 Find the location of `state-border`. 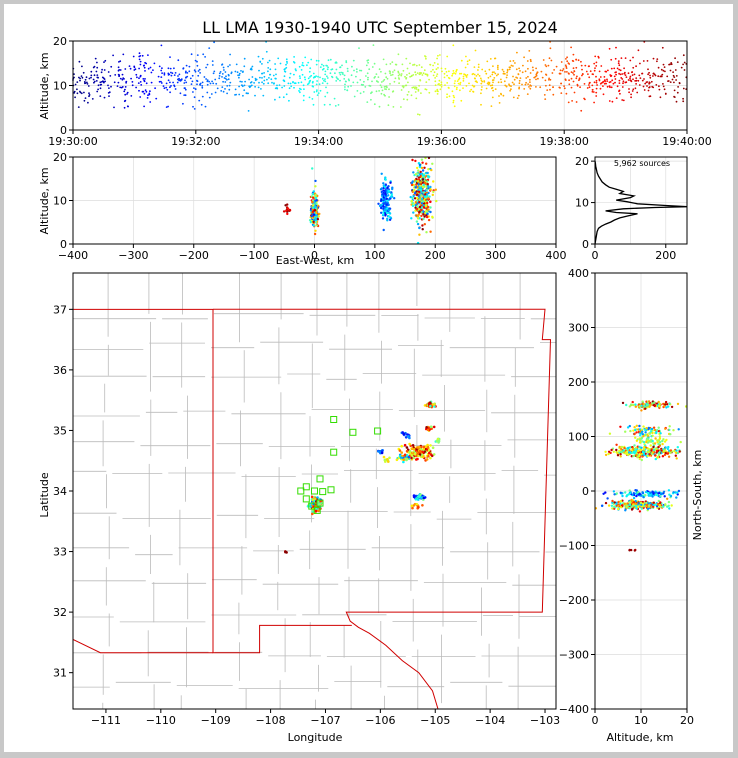

state-border is located at coordinates (282, 481).